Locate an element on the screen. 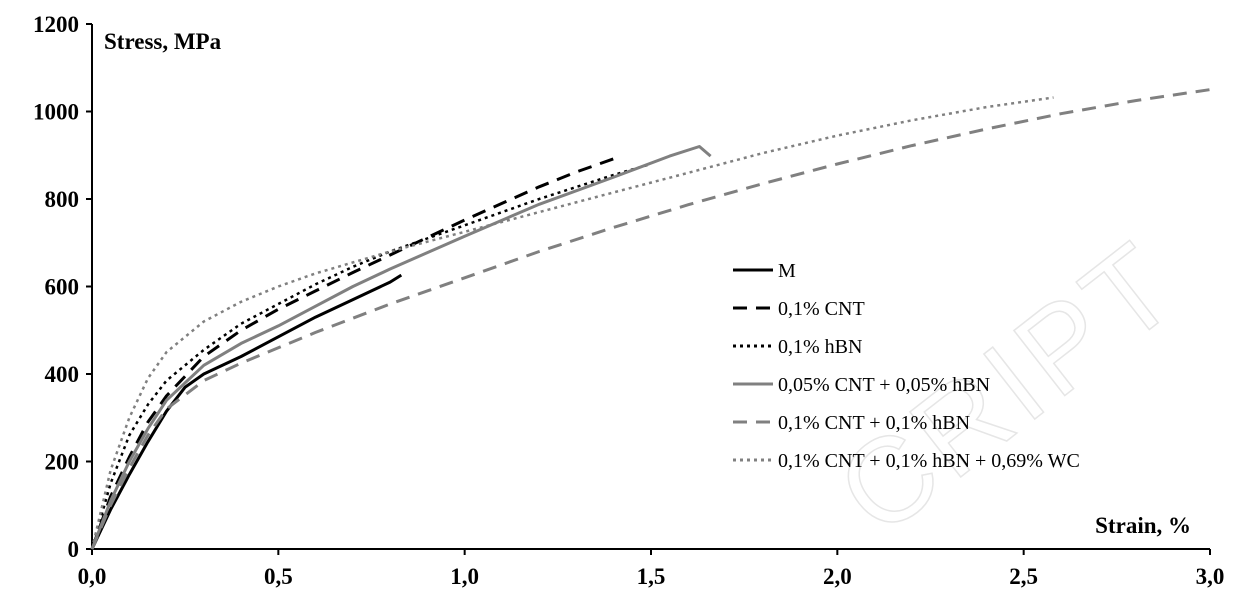  y-axis-title: Stress, MPa is located at coordinates (163, 41).